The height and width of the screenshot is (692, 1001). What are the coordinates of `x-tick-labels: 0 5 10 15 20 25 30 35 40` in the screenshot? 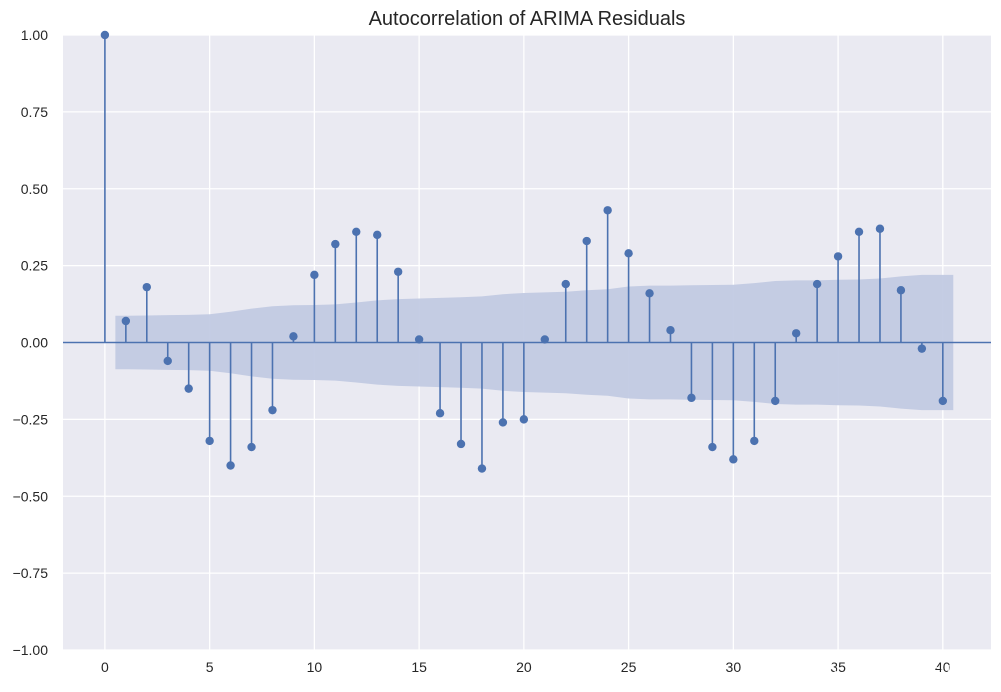 It's located at (526, 667).